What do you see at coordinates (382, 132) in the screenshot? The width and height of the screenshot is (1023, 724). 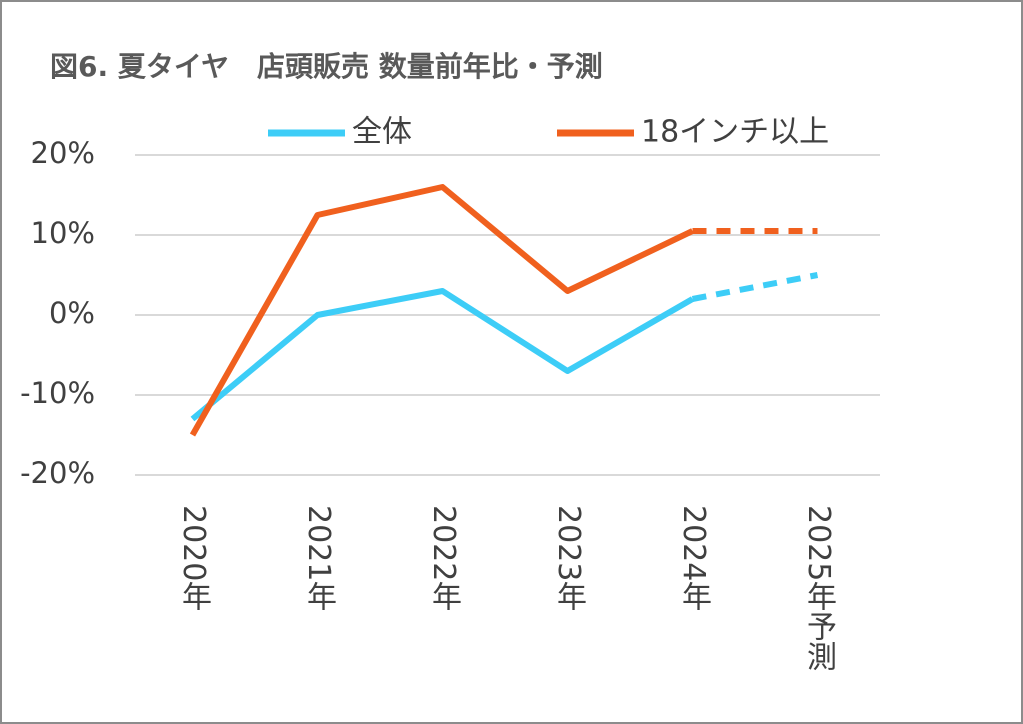 I see `legend-label: 全体` at bounding box center [382, 132].